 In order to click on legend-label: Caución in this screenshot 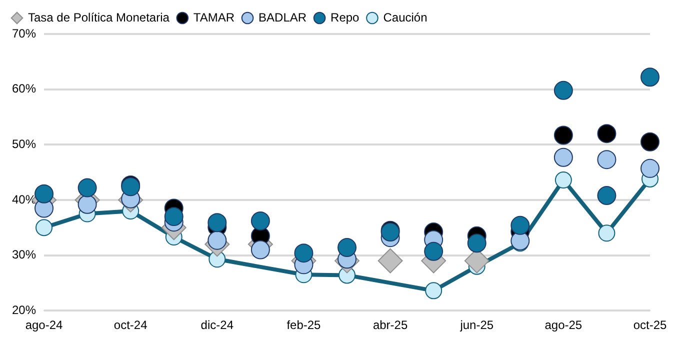, I will do `click(405, 17)`.